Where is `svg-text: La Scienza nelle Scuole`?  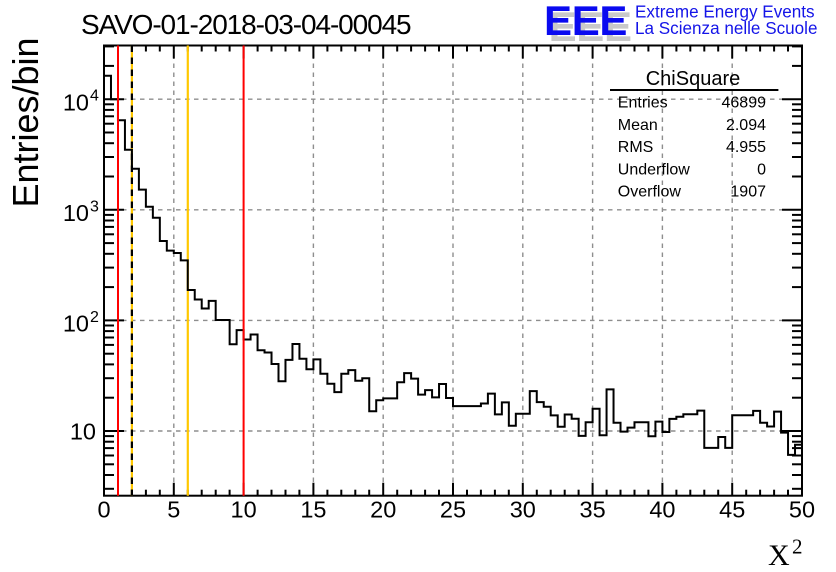 svg-text: La Scienza nelle Scuole is located at coordinates (726, 28).